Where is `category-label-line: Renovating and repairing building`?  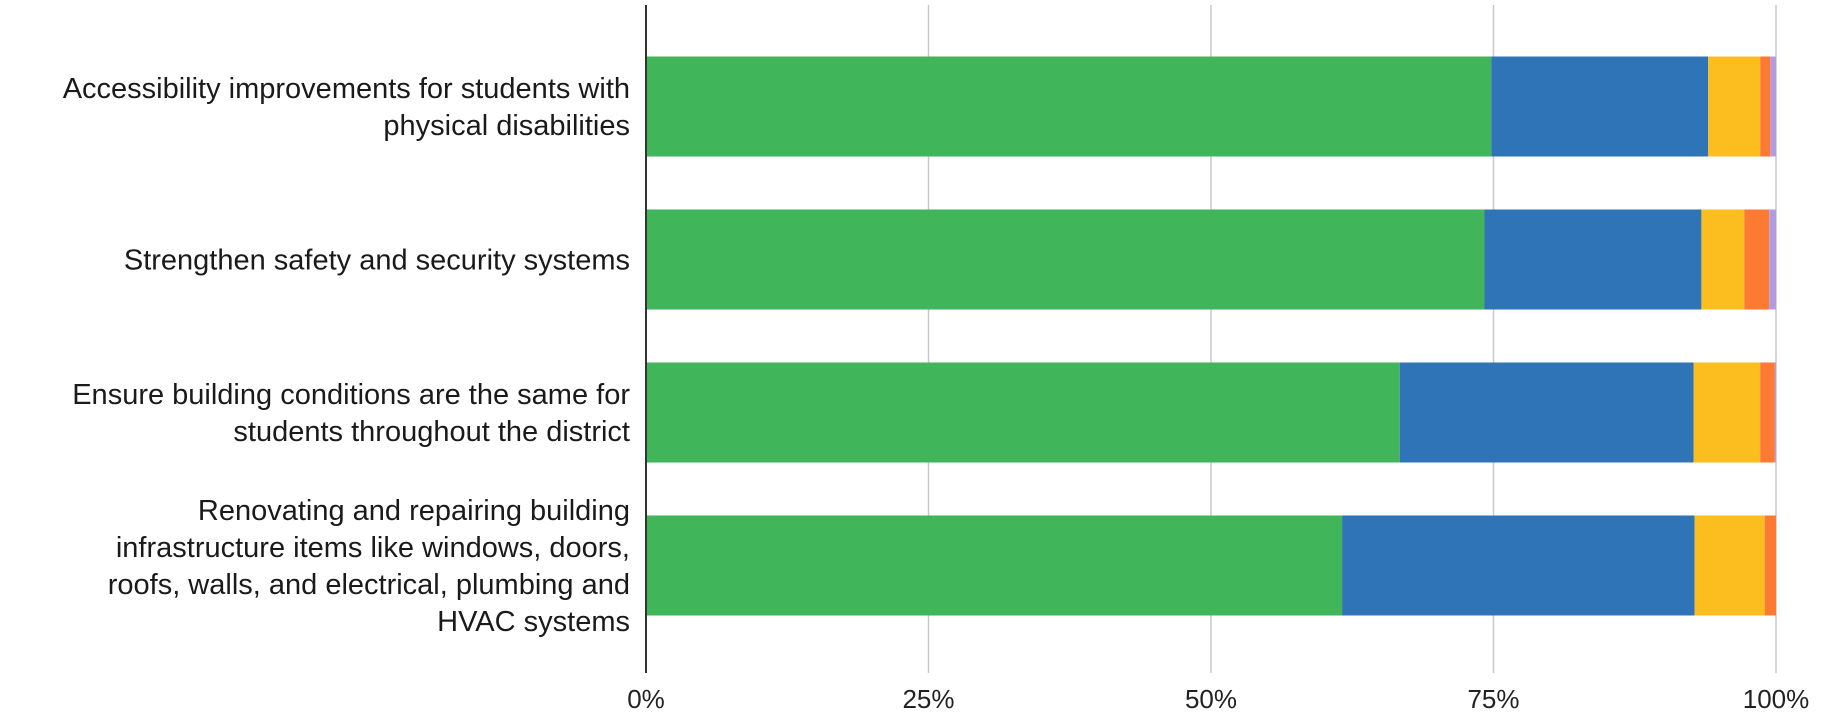 category-label-line: Renovating and repairing building is located at coordinates (414, 511).